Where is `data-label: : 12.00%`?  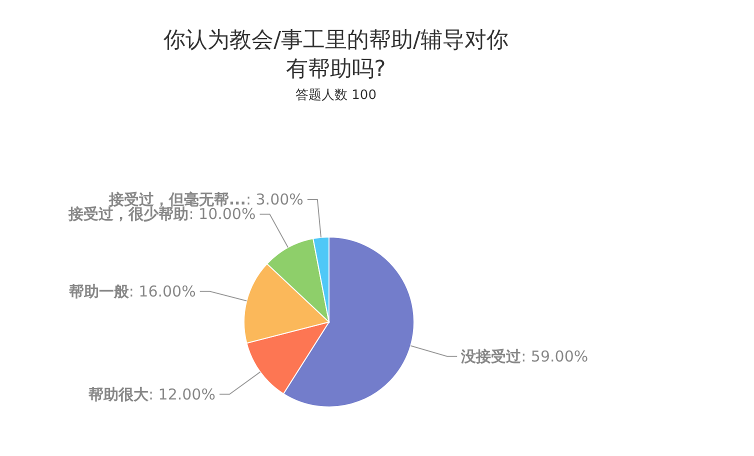
data-label: : 12.00% is located at coordinates (182, 394).